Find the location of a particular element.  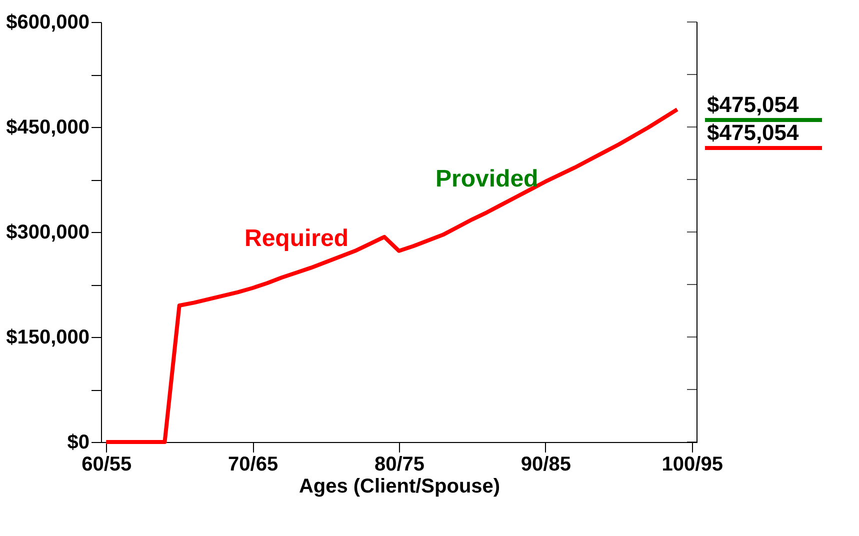

y-tick-label: $300,000 is located at coordinates (48, 233).